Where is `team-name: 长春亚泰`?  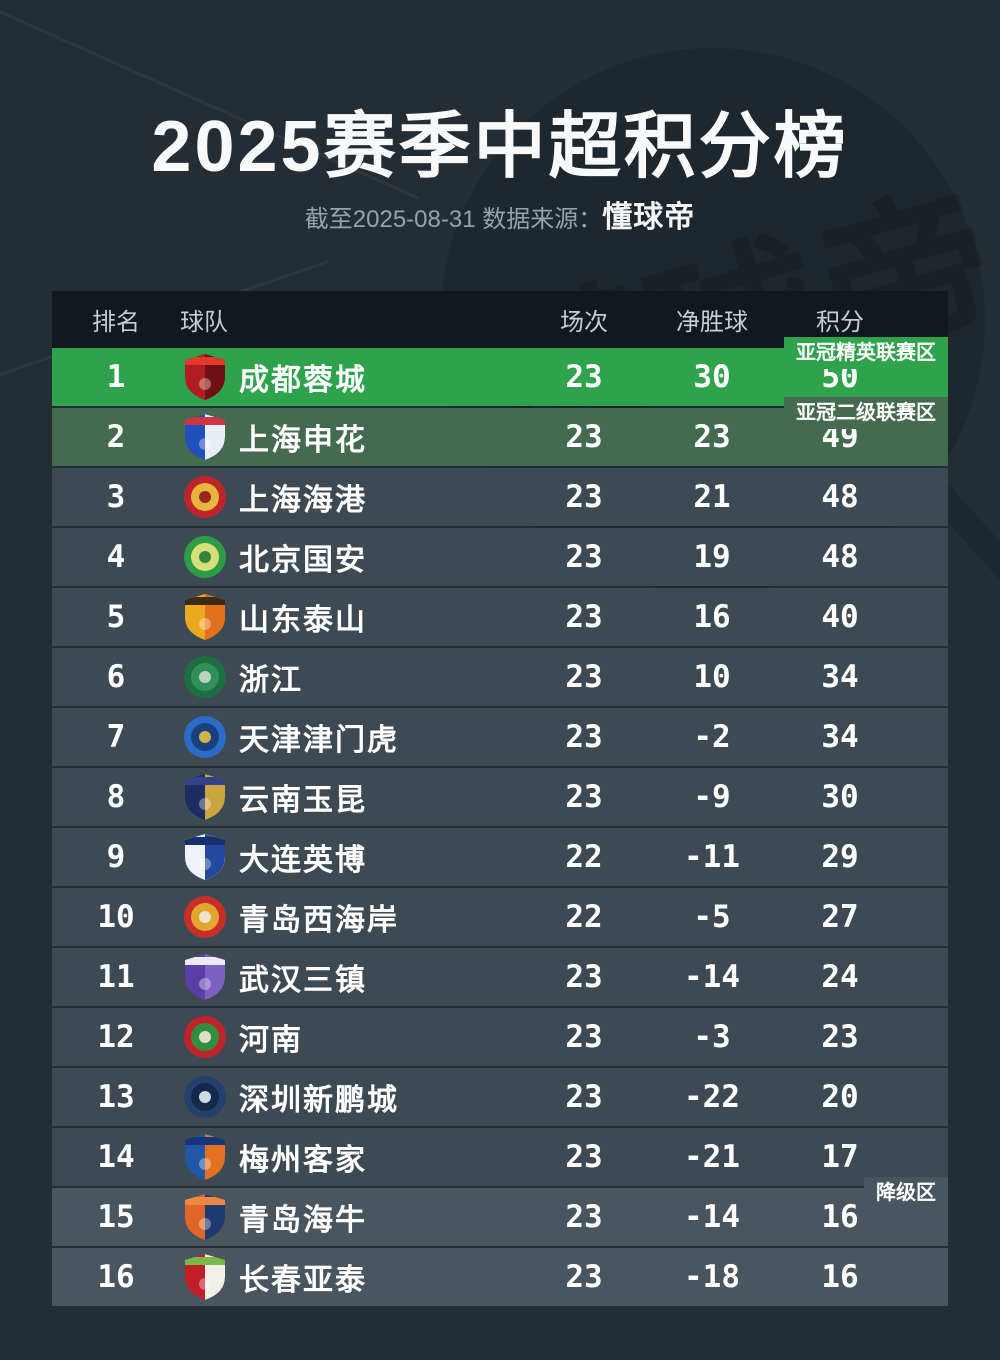
team-name: 长春亚泰 is located at coordinates (303, 1280).